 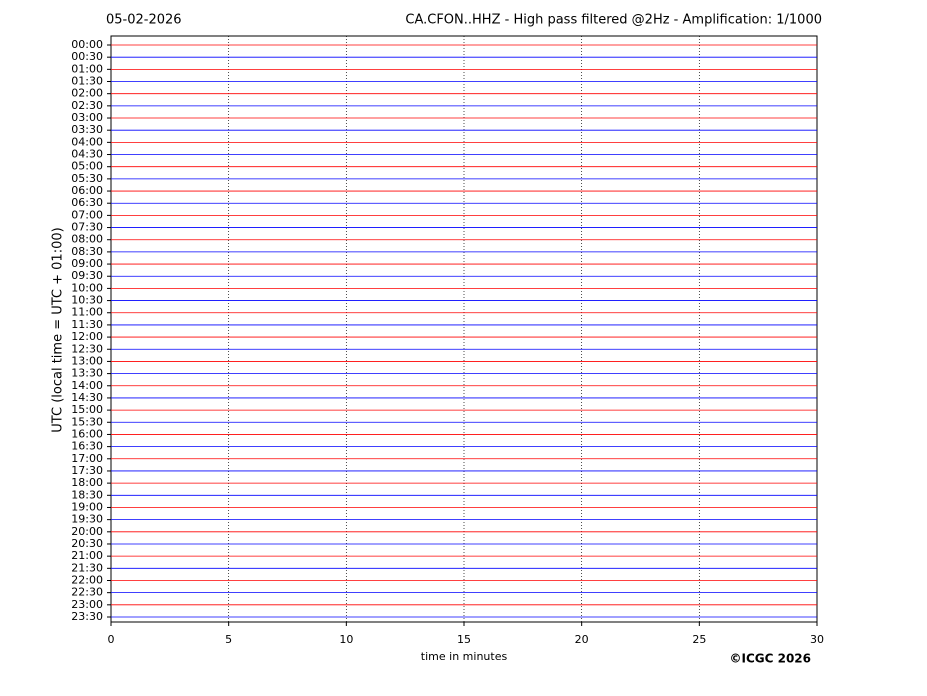 What do you see at coordinates (87, 470) in the screenshot?
I see `y-tick-label: 17:30` at bounding box center [87, 470].